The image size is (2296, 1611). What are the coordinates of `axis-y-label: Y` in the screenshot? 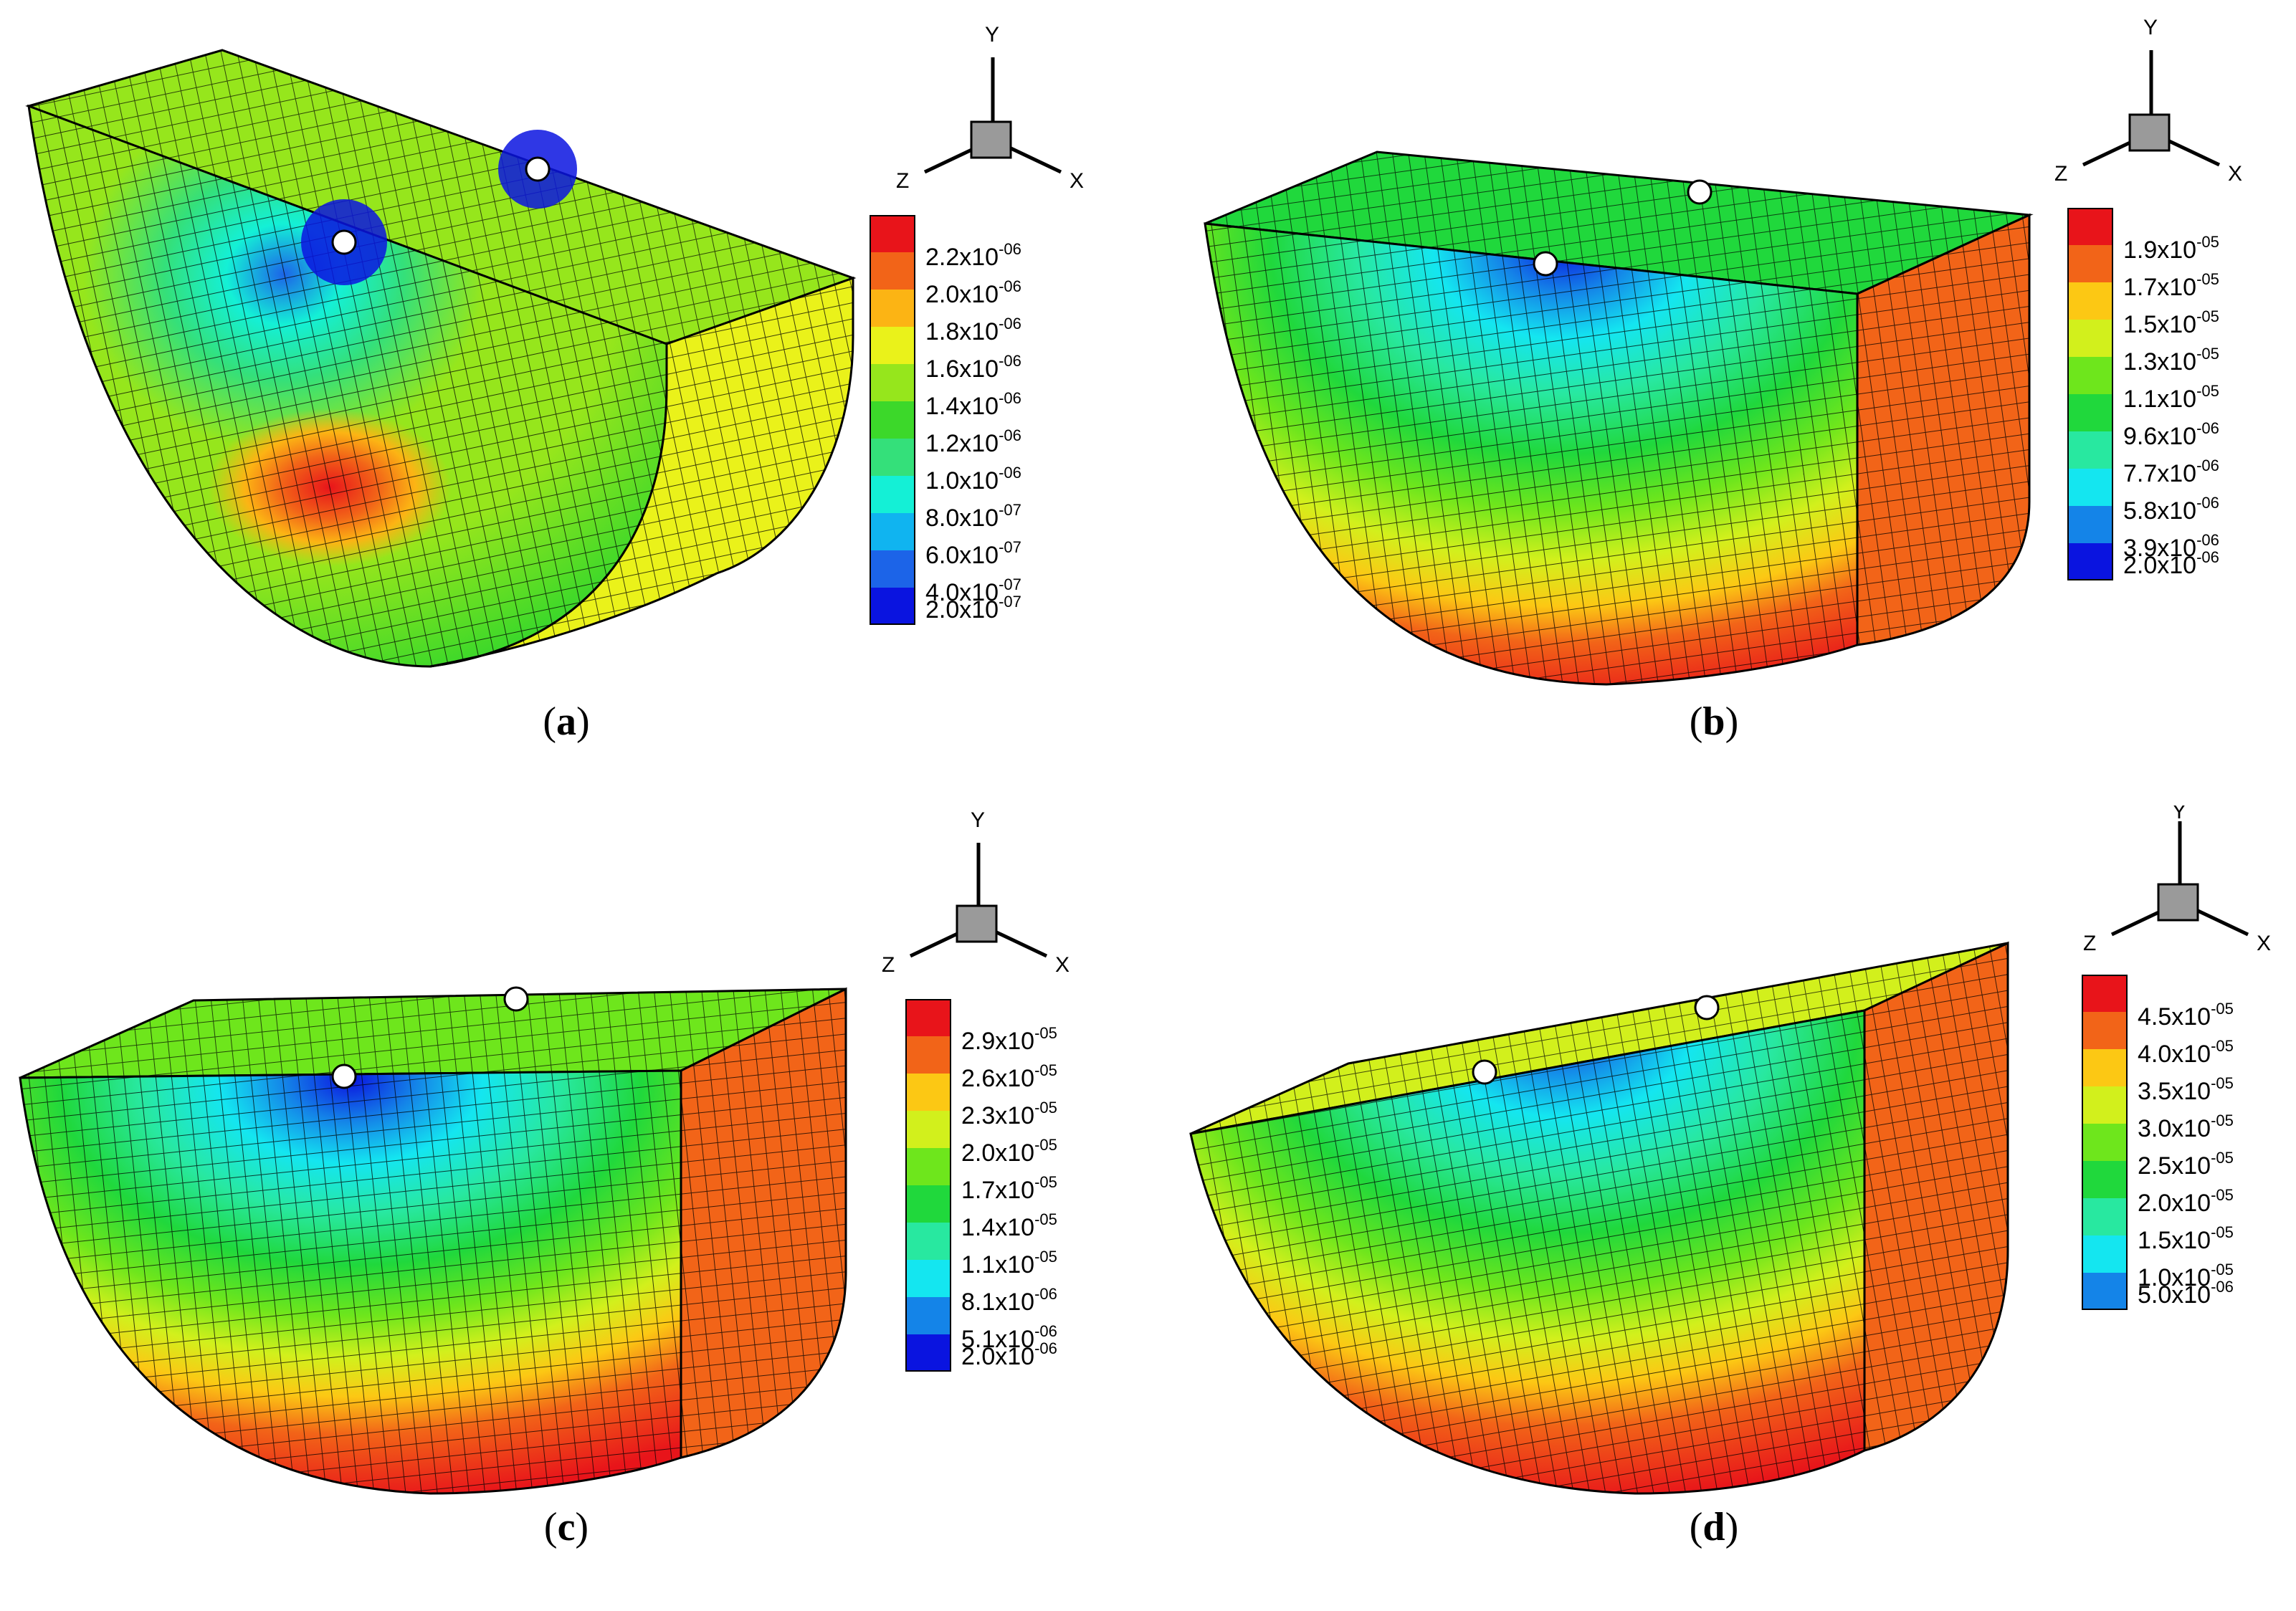 It's located at (992, 35).